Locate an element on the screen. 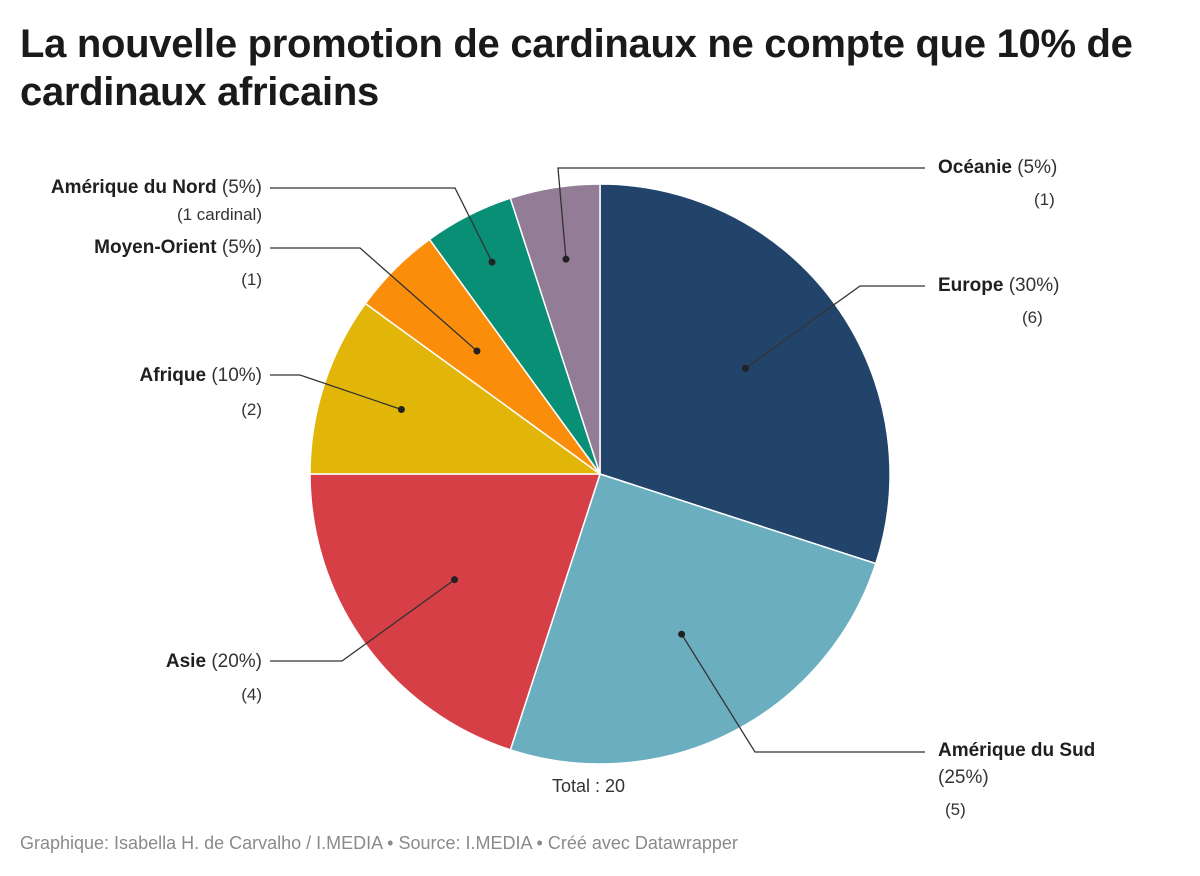 The width and height of the screenshot is (1200, 876). label-amerique-du-nord: Amérique du Nord (5%) is located at coordinates (156, 187).